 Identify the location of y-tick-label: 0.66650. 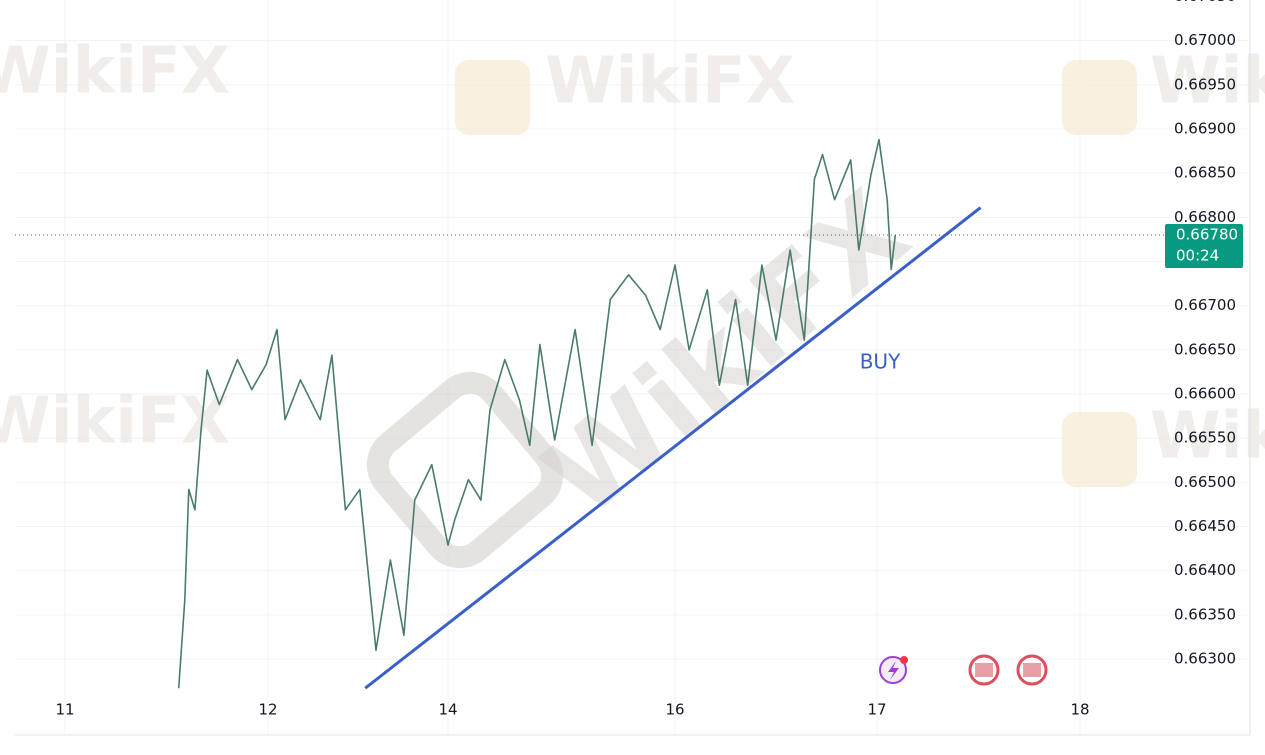
(1205, 349).